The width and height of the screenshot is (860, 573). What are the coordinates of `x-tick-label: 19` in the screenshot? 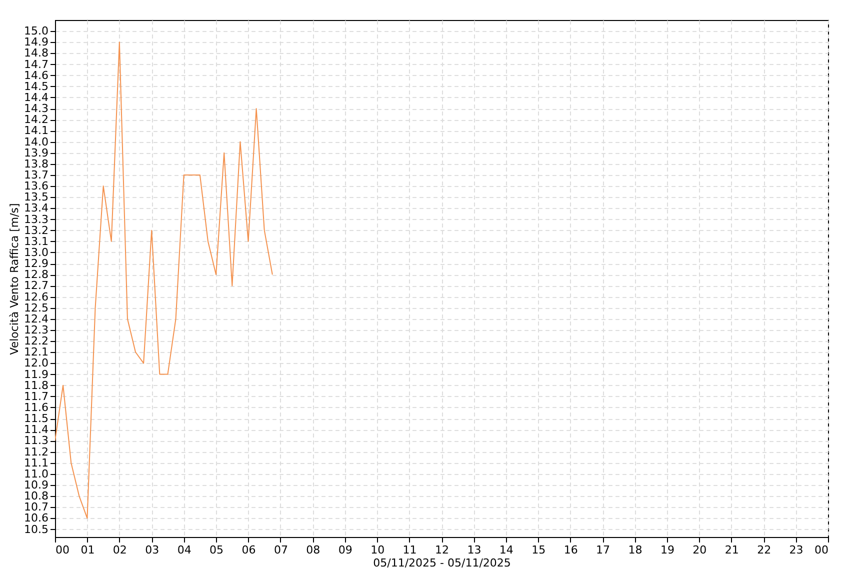 It's located at (667, 550).